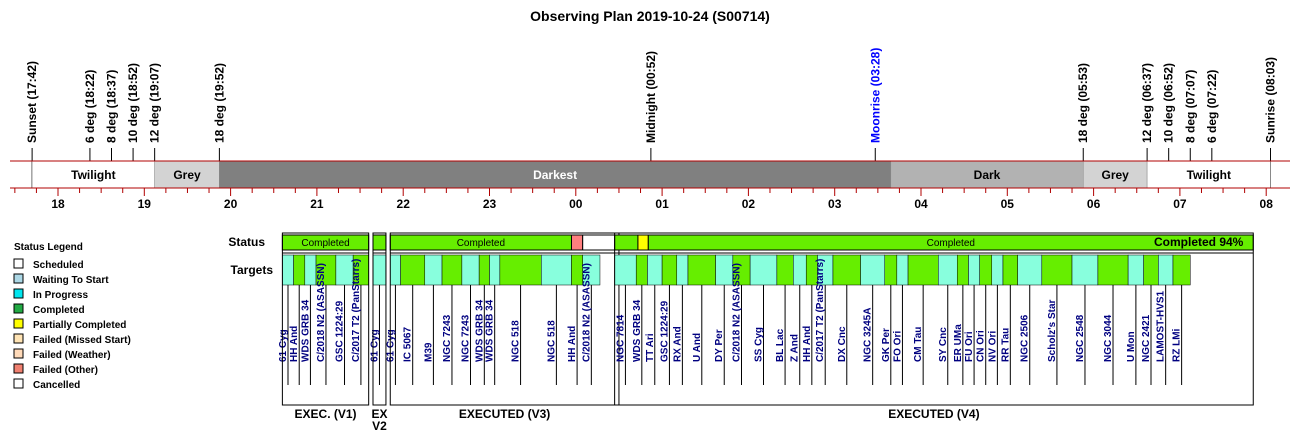 This screenshot has height=435, width=1300. Describe the element at coordinates (1005, 345) in the screenshot. I see `target-label: RR Tau` at that location.